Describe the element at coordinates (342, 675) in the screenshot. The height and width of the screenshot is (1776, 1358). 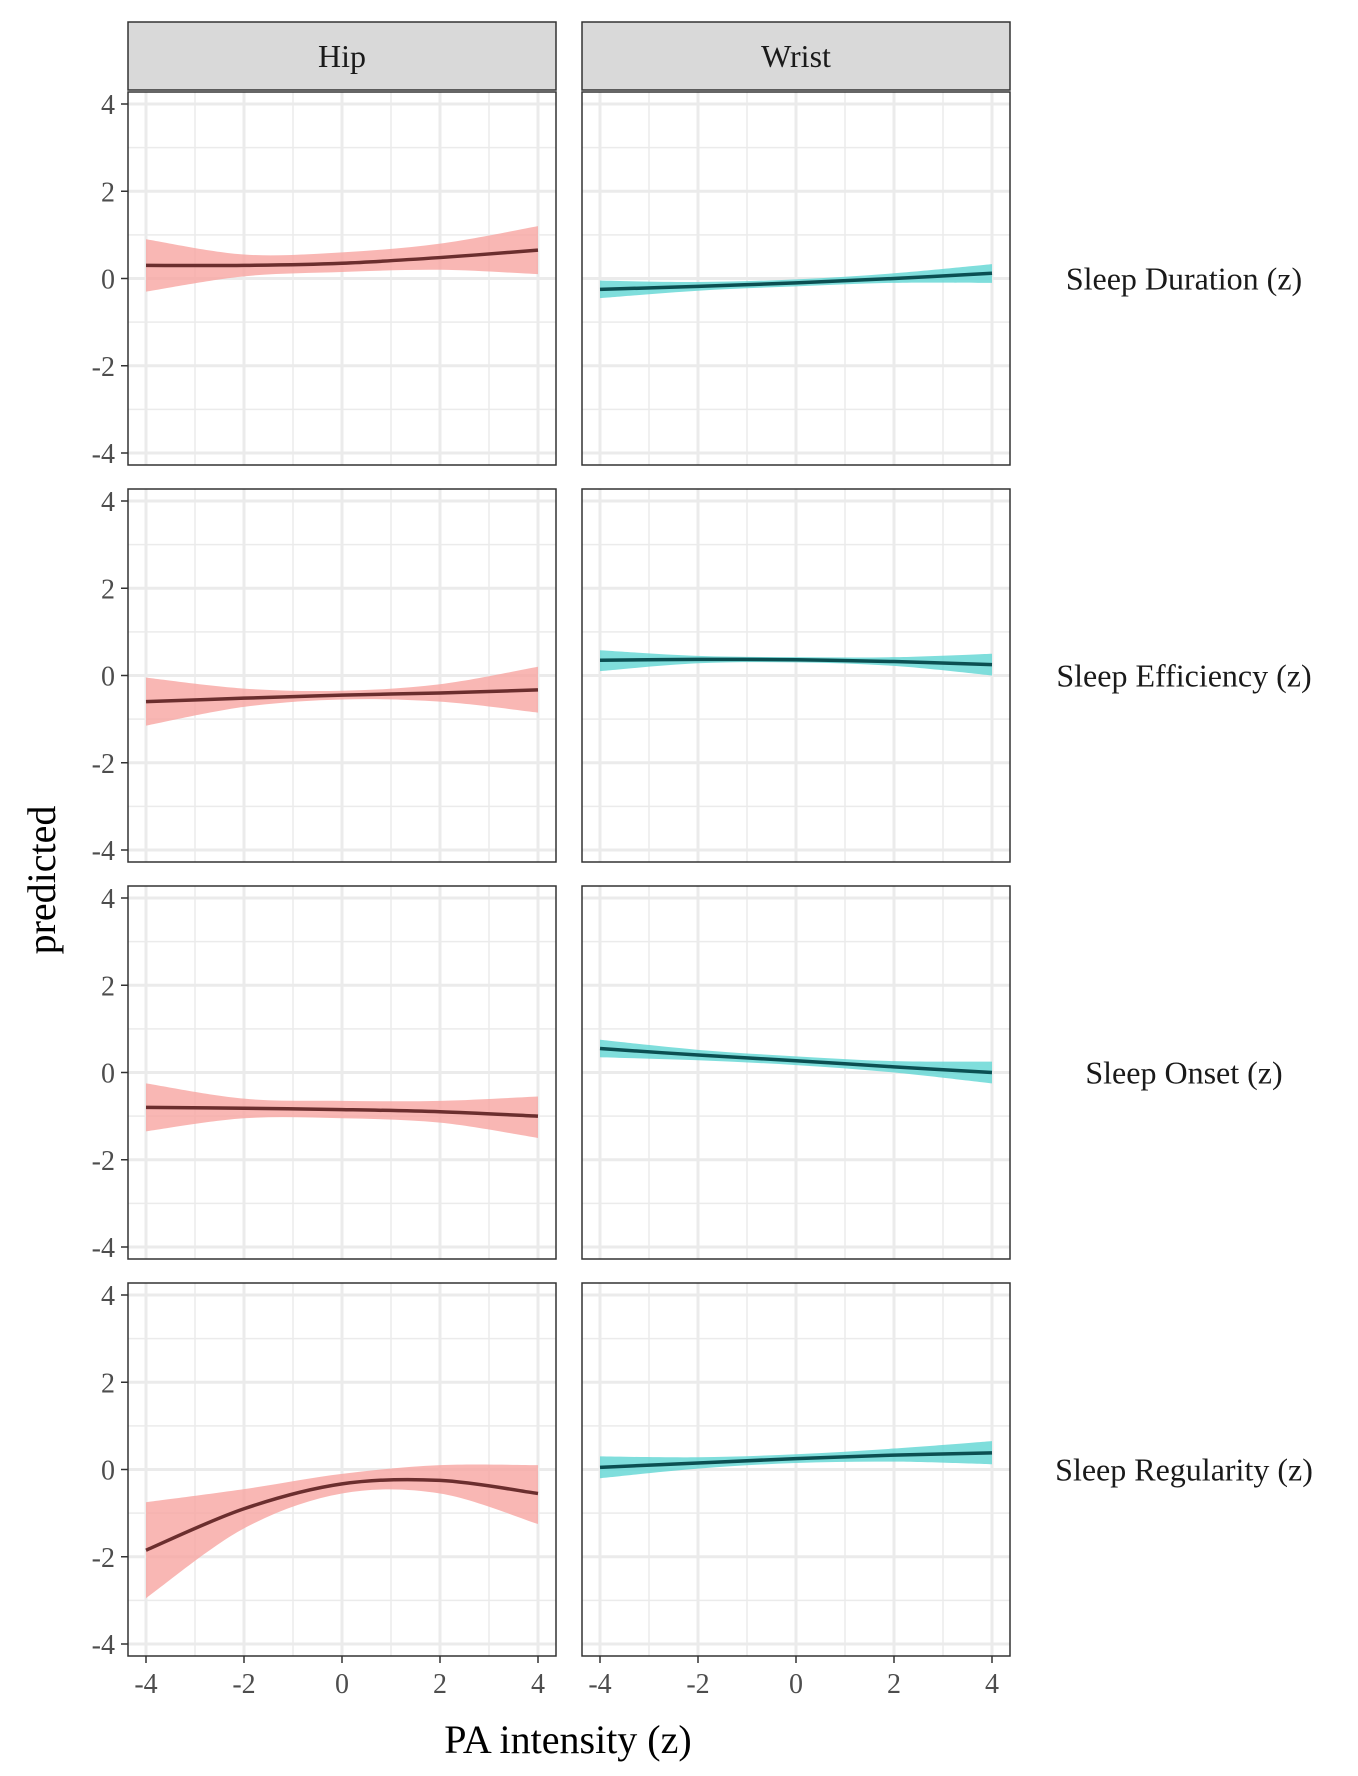
I see `panel-hip-sleep-efficiency` at that location.